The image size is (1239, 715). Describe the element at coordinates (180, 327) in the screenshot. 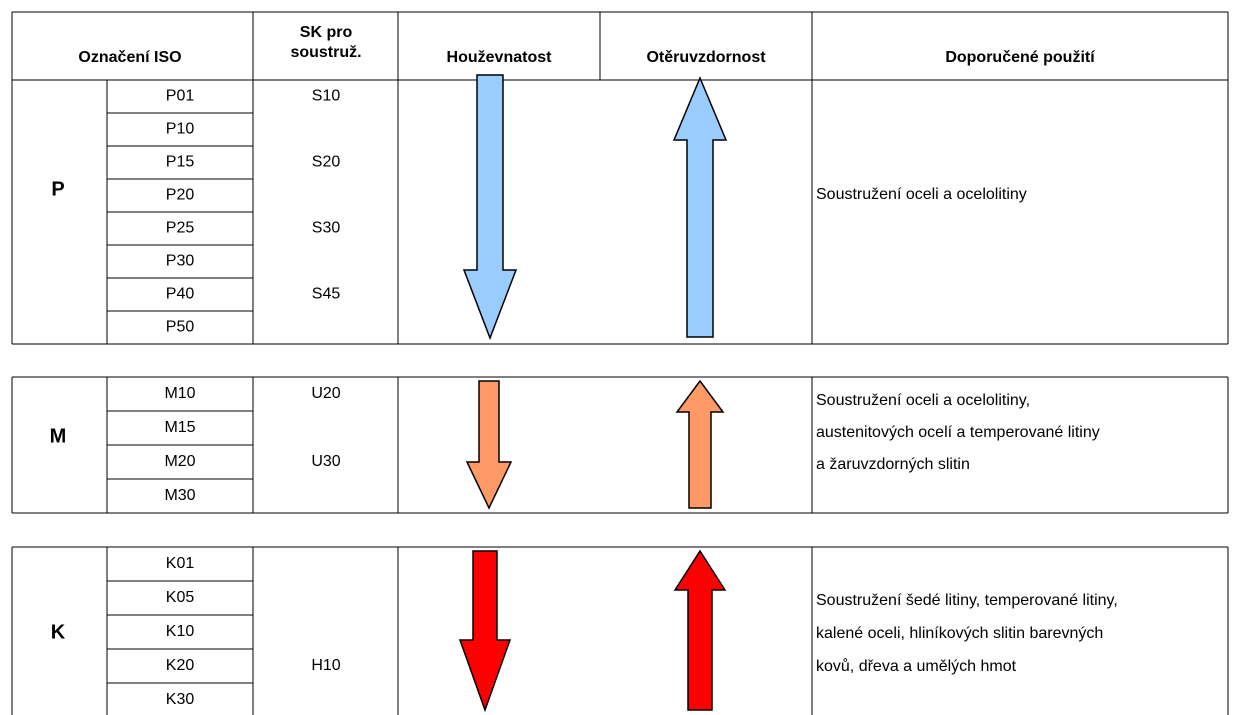

I see `iso-code: P50` at that location.